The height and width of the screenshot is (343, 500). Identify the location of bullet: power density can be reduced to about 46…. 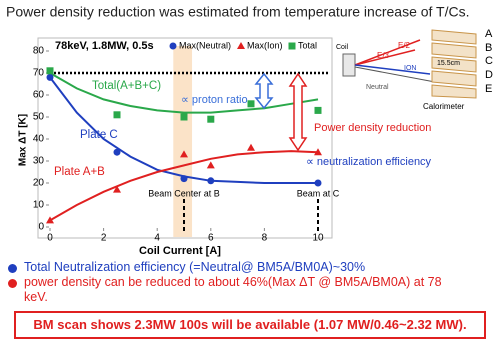
(233, 289).